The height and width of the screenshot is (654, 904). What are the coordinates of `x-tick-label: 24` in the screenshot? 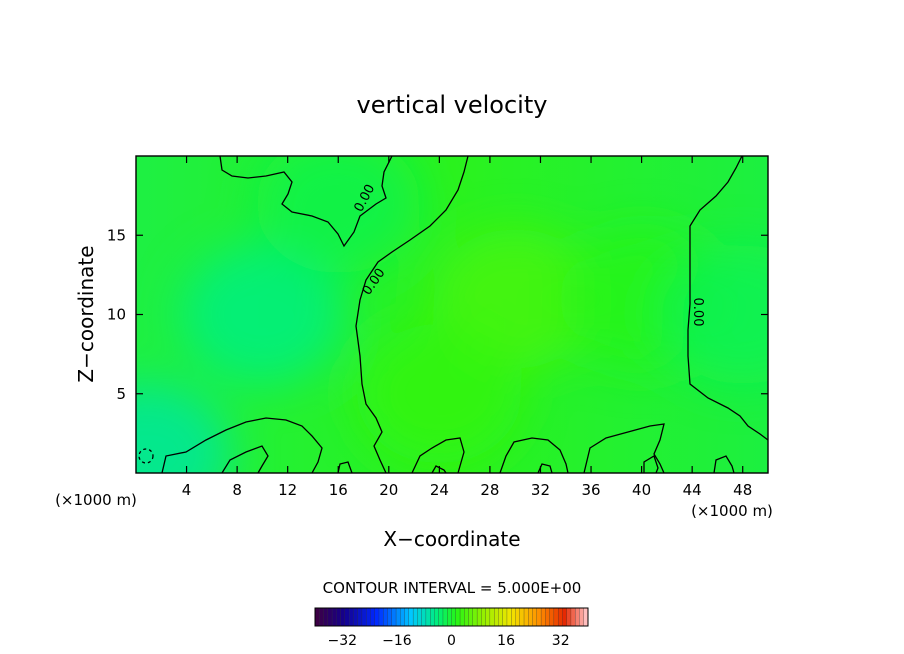 It's located at (439, 490).